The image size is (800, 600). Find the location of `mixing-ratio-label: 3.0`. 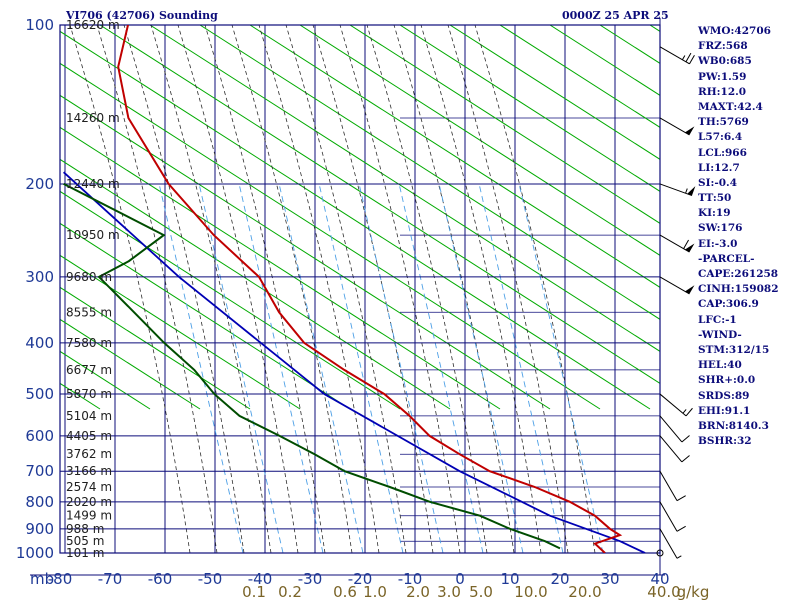

mixing-ratio-label: 3.0 is located at coordinates (449, 591).